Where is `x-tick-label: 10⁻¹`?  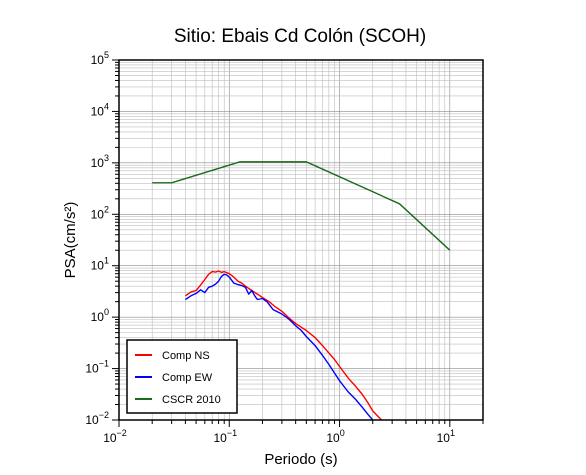
x-tick-label: 10⁻¹ is located at coordinates (225, 436).